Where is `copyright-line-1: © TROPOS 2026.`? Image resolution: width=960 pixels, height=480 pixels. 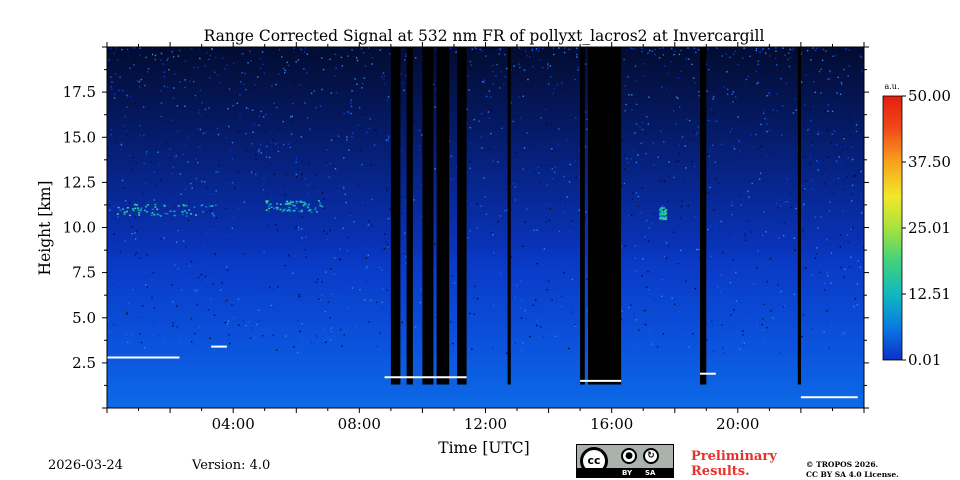 copyright-line-1: © TROPOS 2026. is located at coordinates (842, 464).